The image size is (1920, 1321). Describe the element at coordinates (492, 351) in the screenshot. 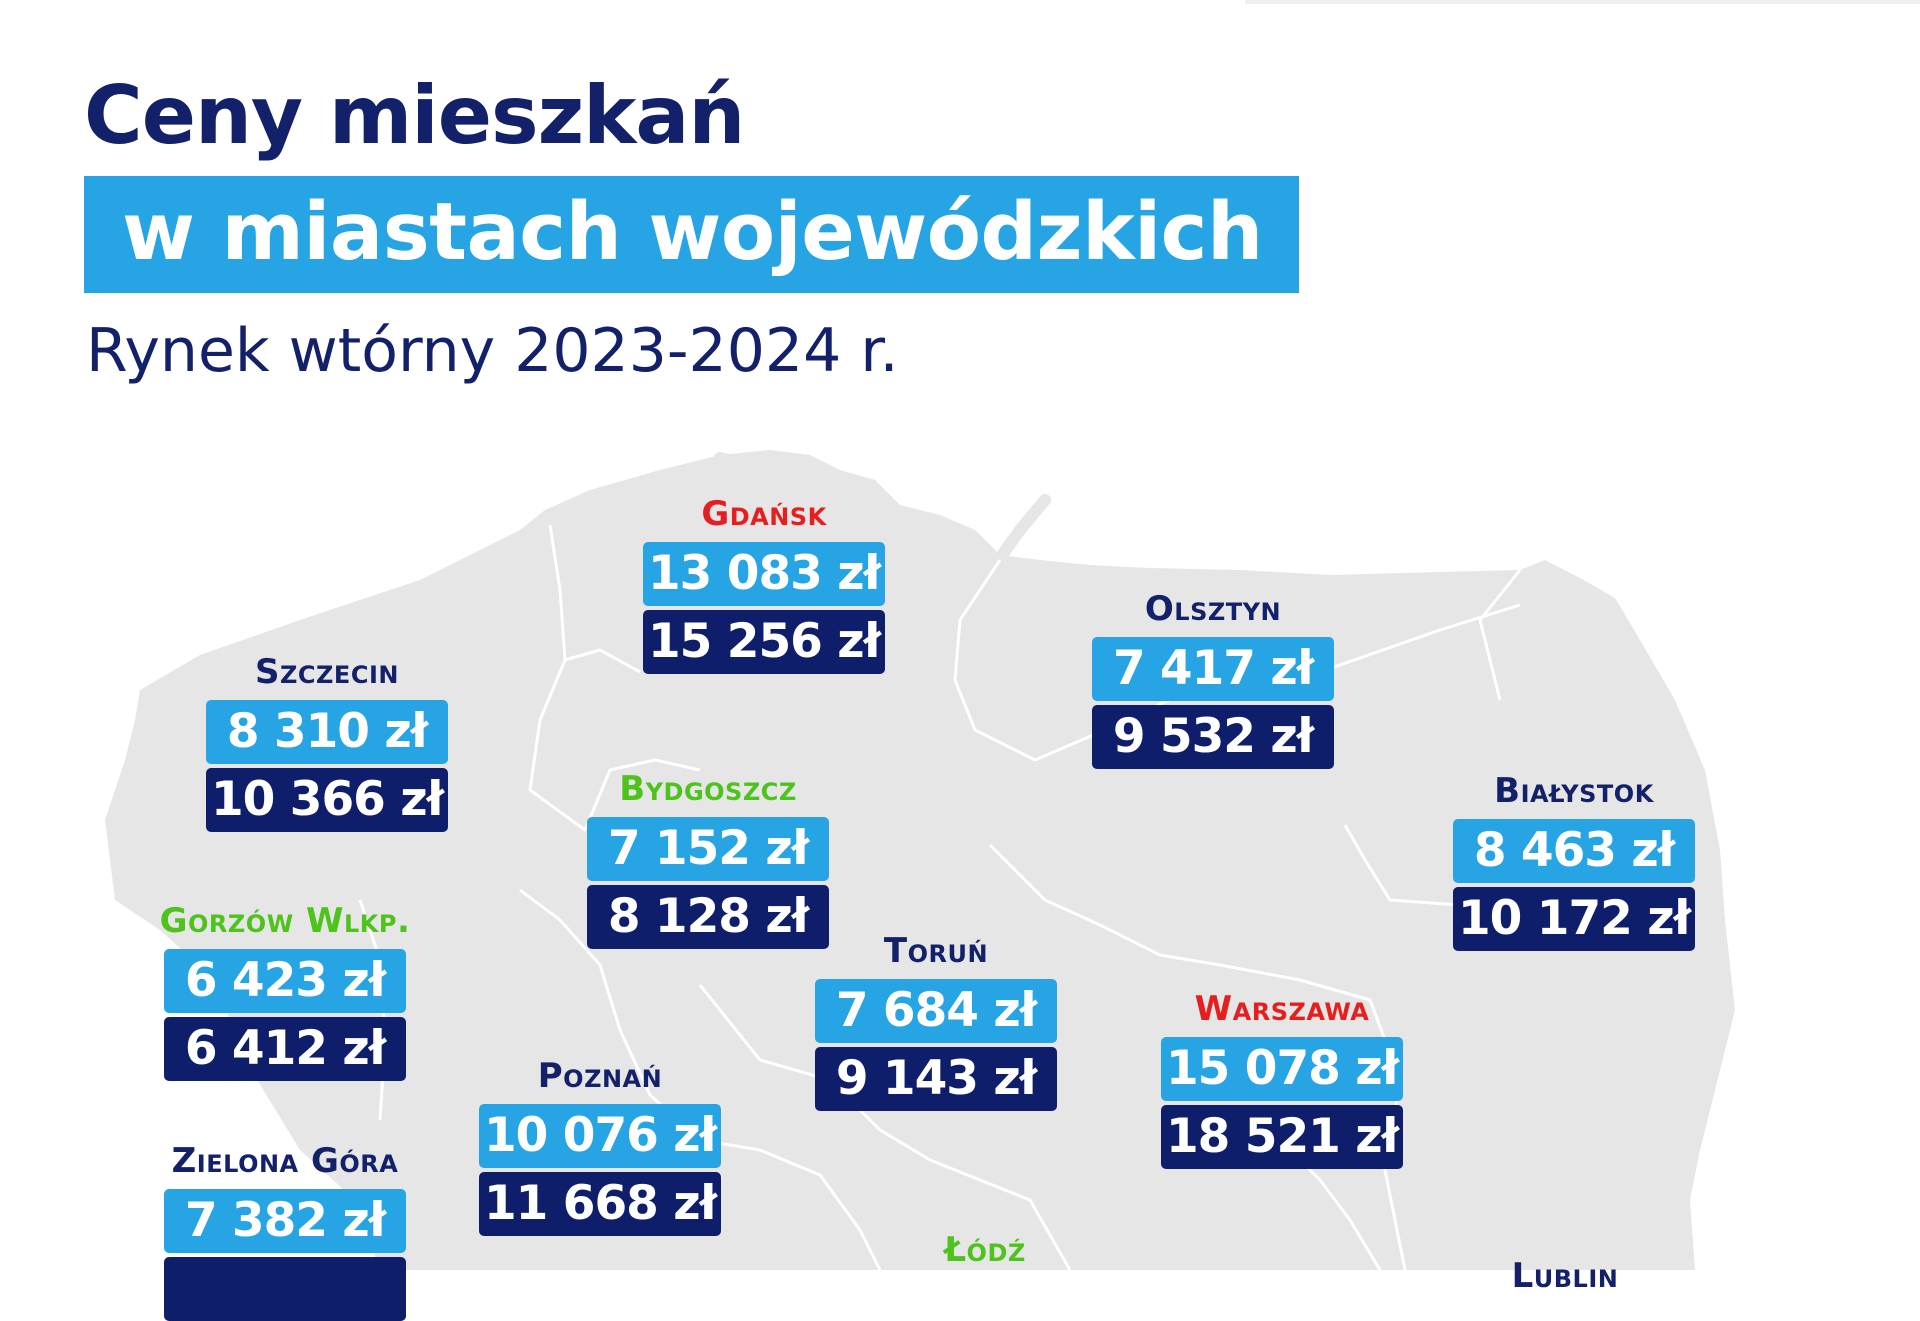

I see `subtitle: Rynek wtórny 2023-2024 r.` at that location.